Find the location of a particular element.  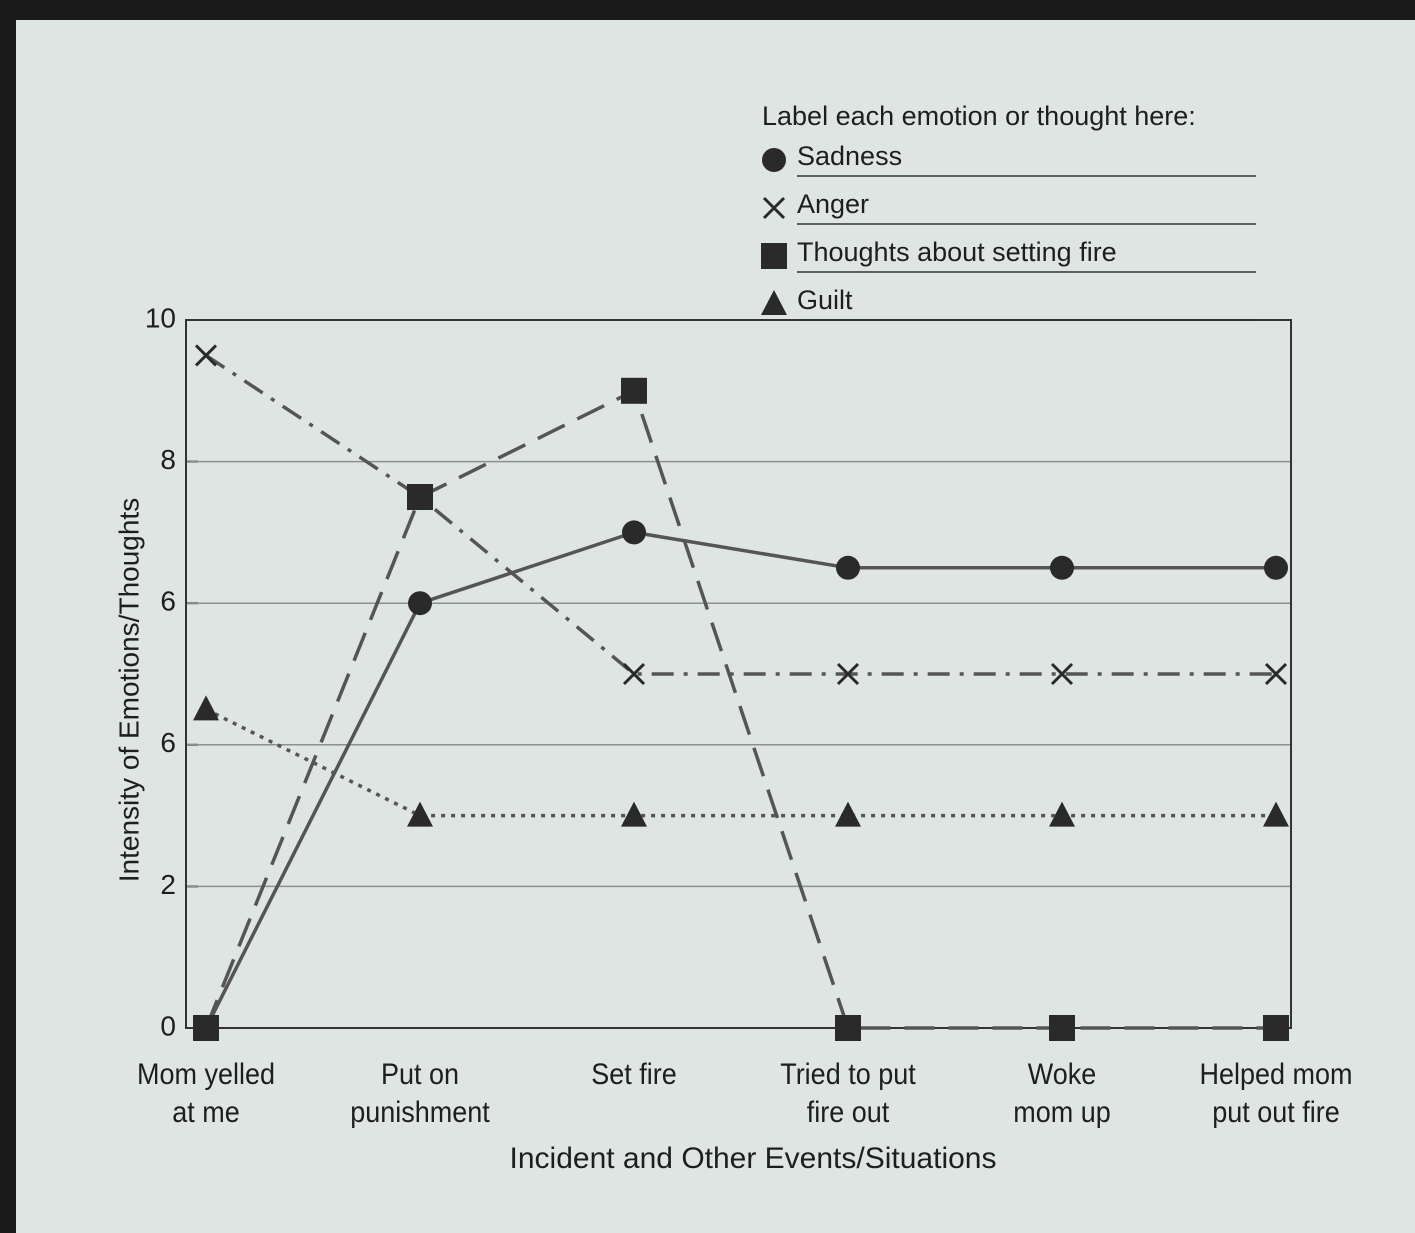

legend-label: Sadness is located at coordinates (849, 156).